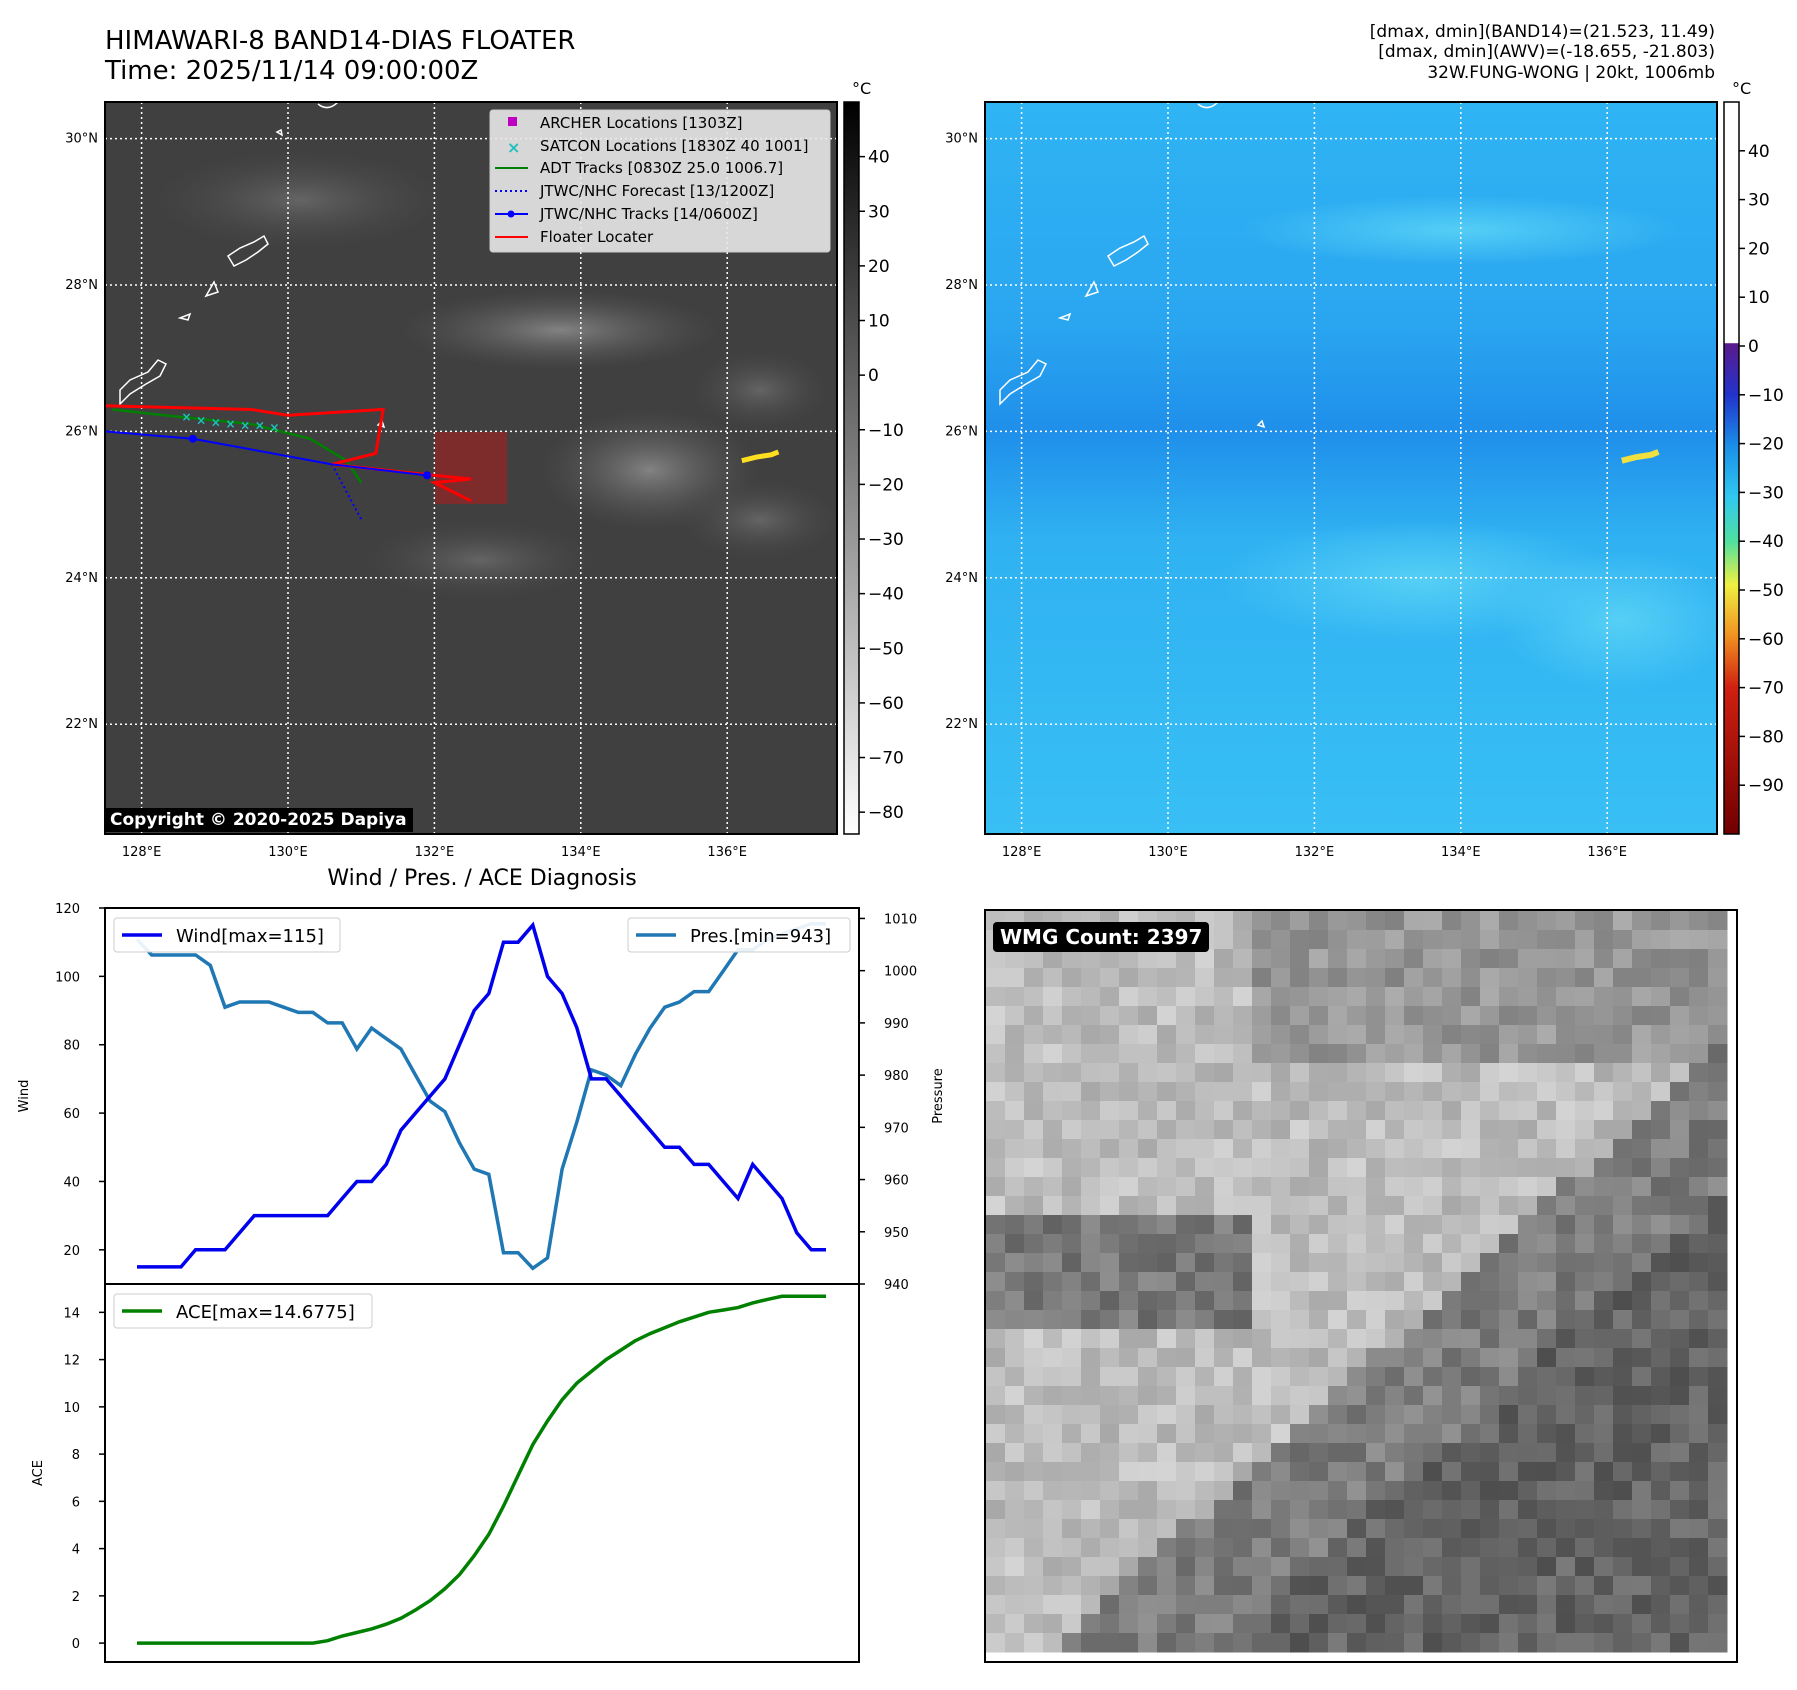 The image size is (1797, 1690). What do you see at coordinates (1461, 852) in the screenshot?
I see `lon-tick-label: 134°E` at bounding box center [1461, 852].